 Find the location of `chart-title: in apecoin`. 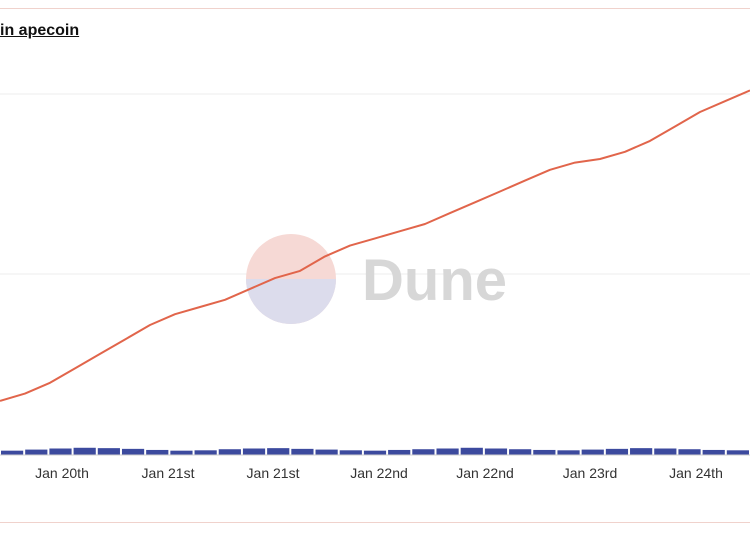

chart-title: in apecoin is located at coordinates (40, 30).